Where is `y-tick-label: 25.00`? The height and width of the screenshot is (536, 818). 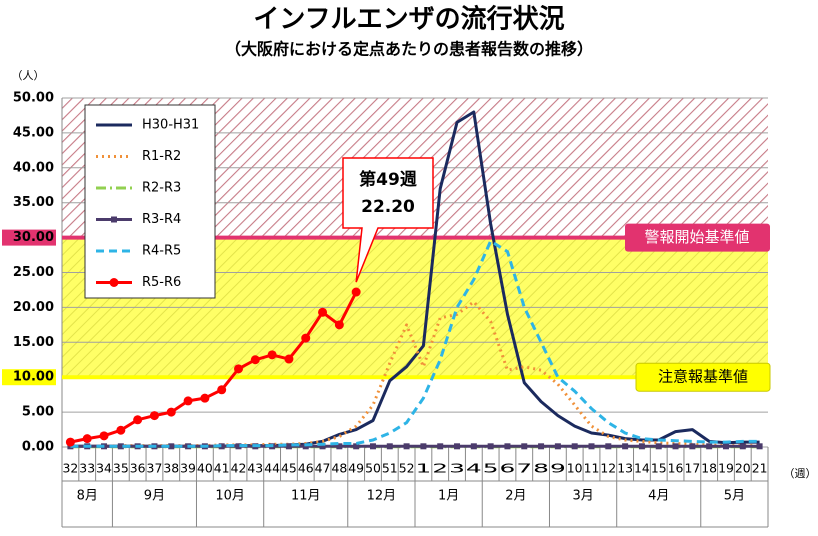 y-tick-label: 25.00 is located at coordinates (33, 272).